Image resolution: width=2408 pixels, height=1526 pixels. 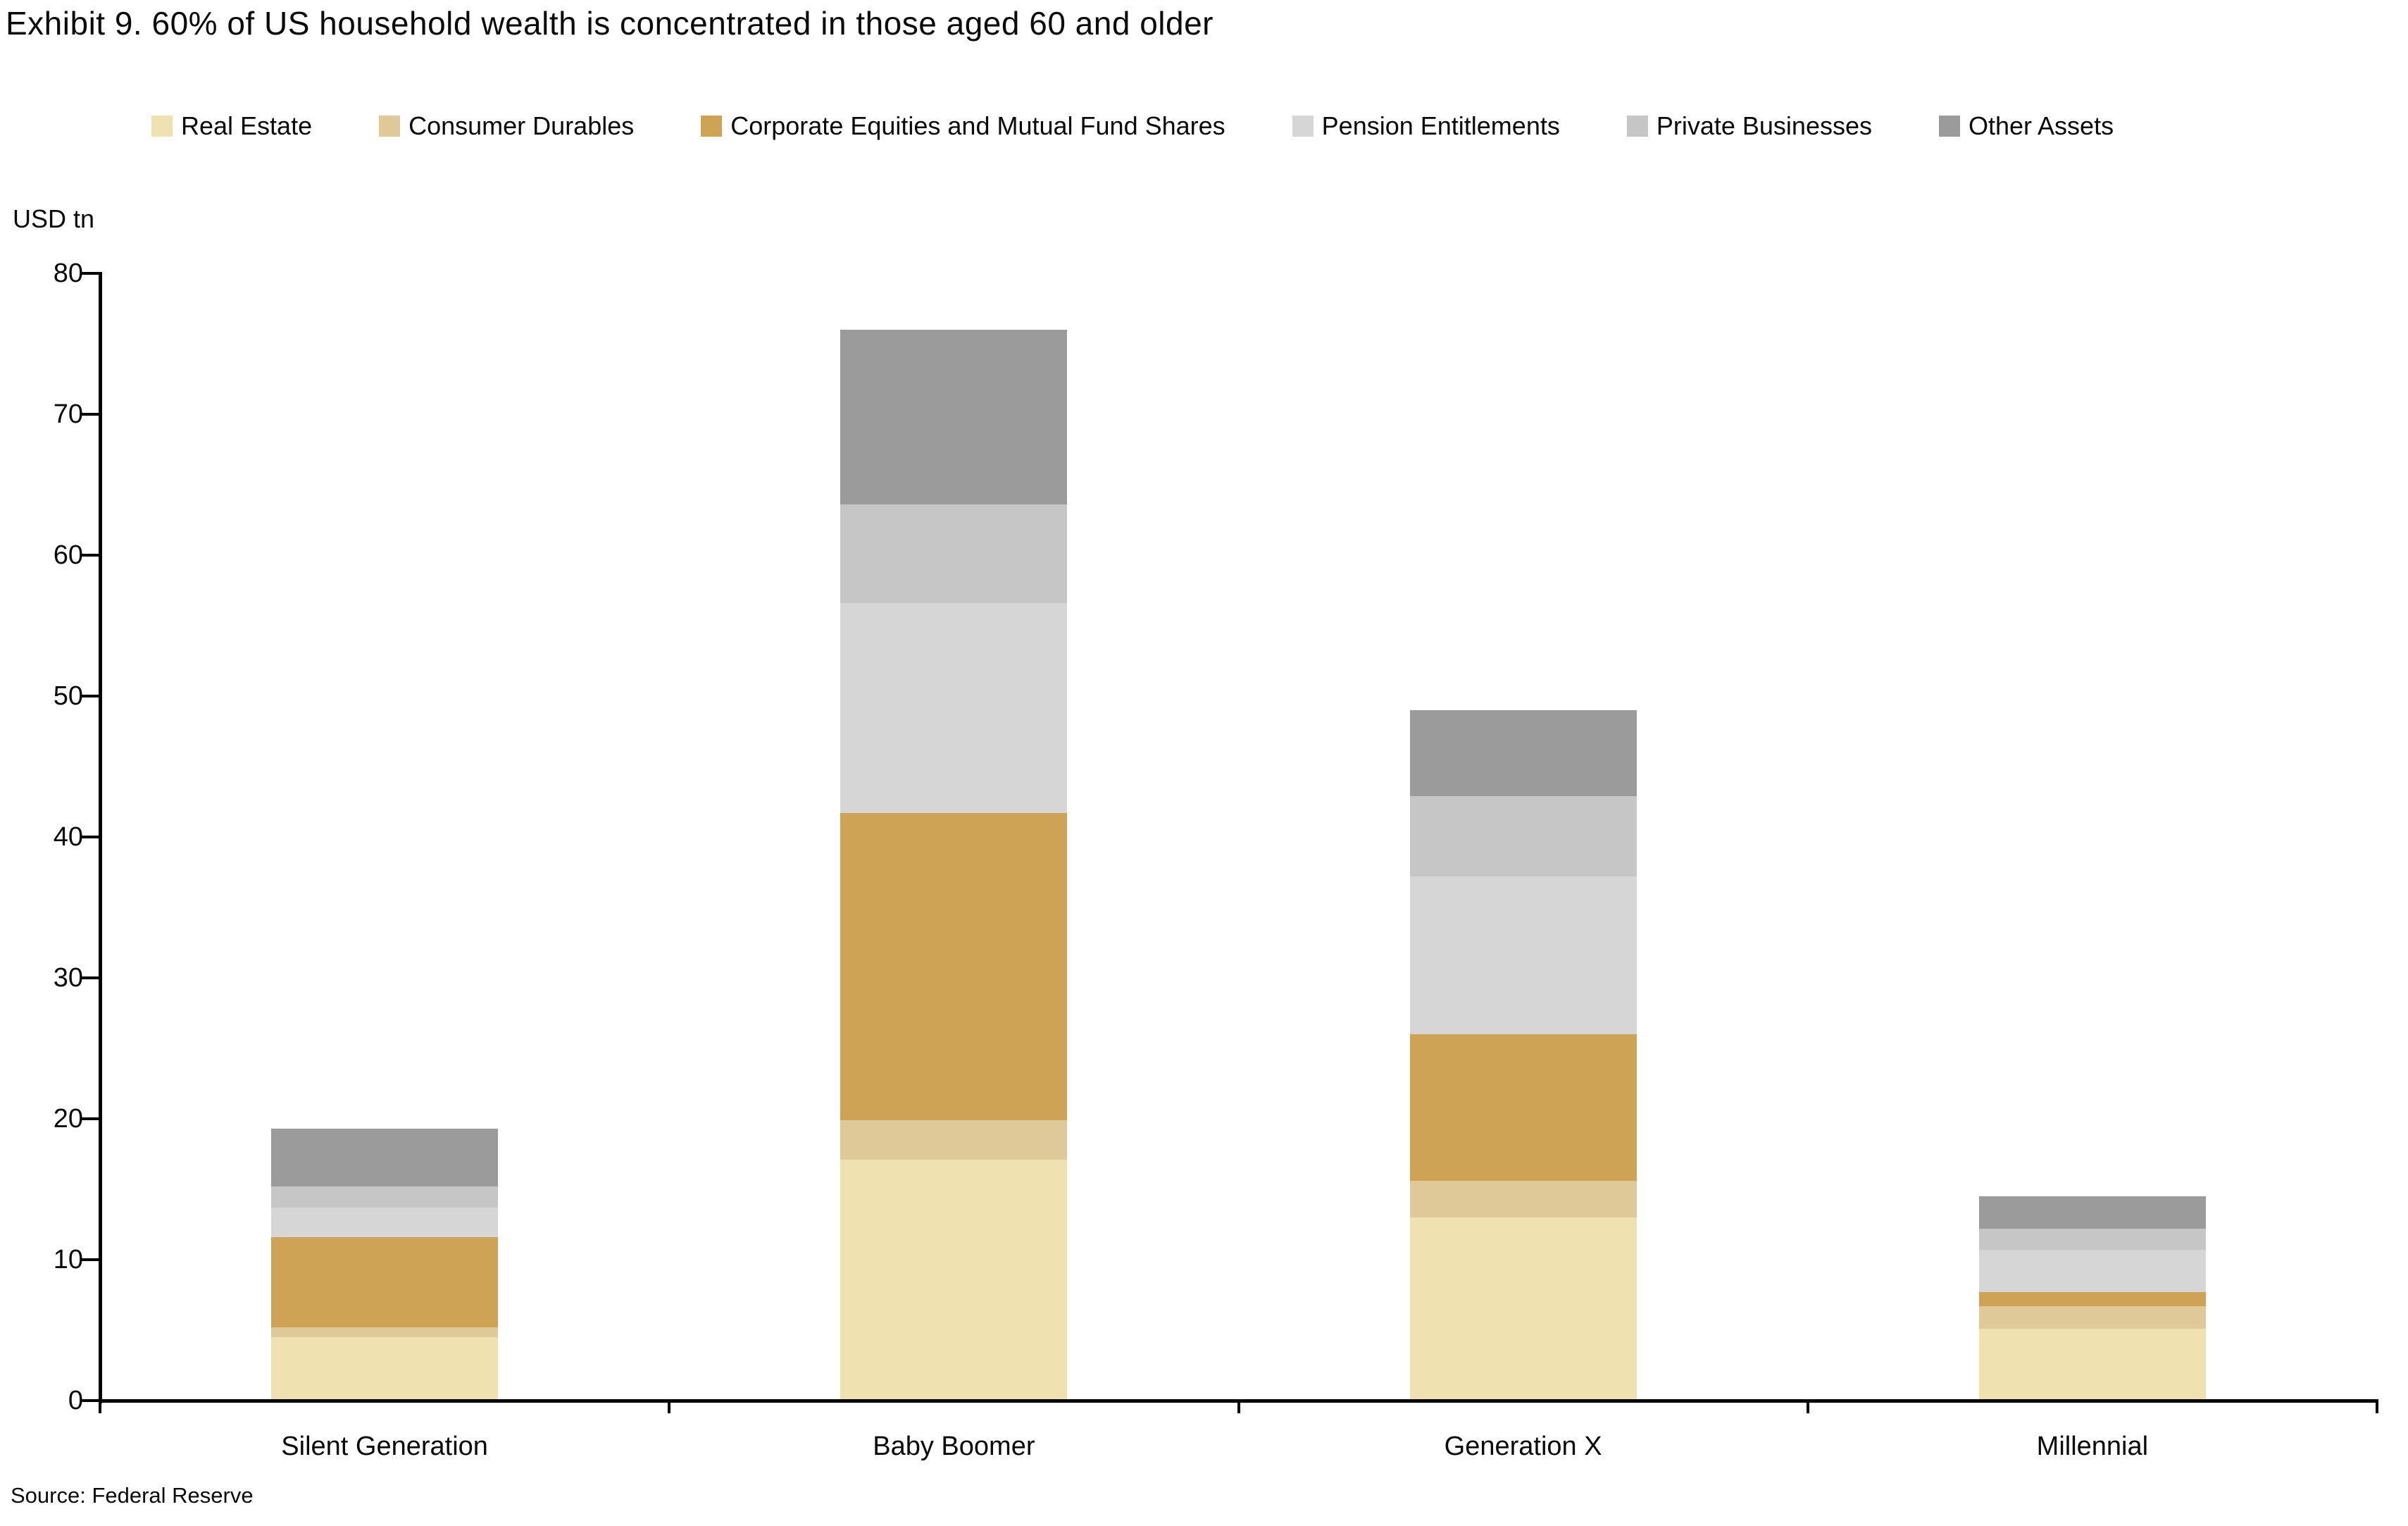 What do you see at coordinates (1764, 126) in the screenshot?
I see `legend-label: Private Businesses` at bounding box center [1764, 126].